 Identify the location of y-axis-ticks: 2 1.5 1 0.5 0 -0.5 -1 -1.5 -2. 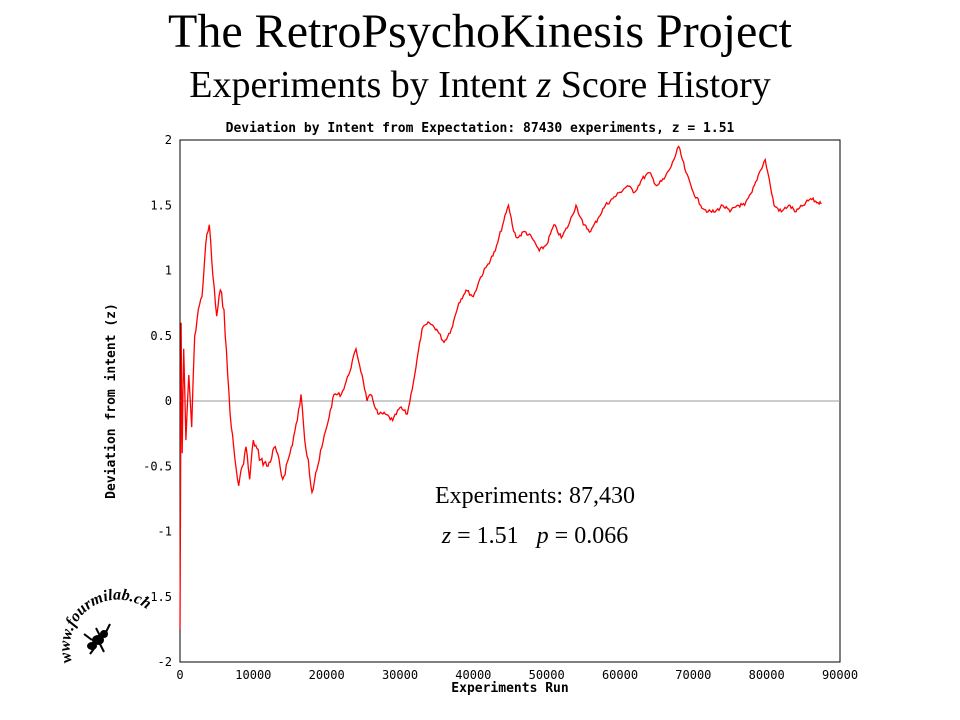
(157, 401).